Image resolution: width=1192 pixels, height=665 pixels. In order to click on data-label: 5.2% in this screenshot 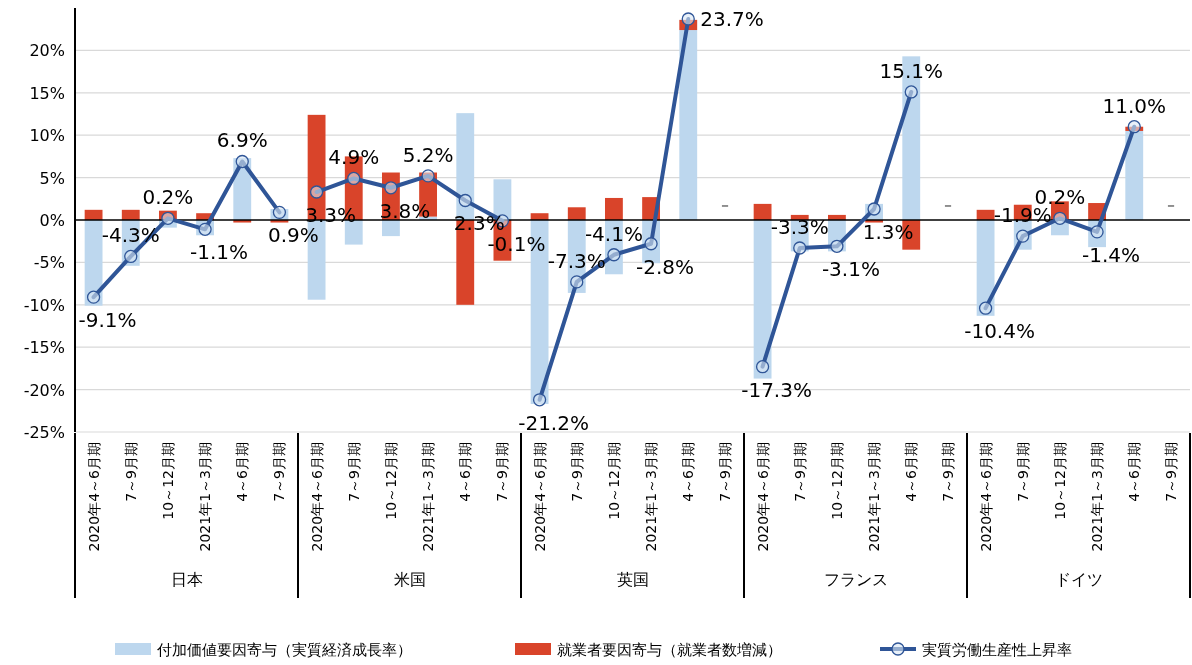, I will do `click(428, 154)`.